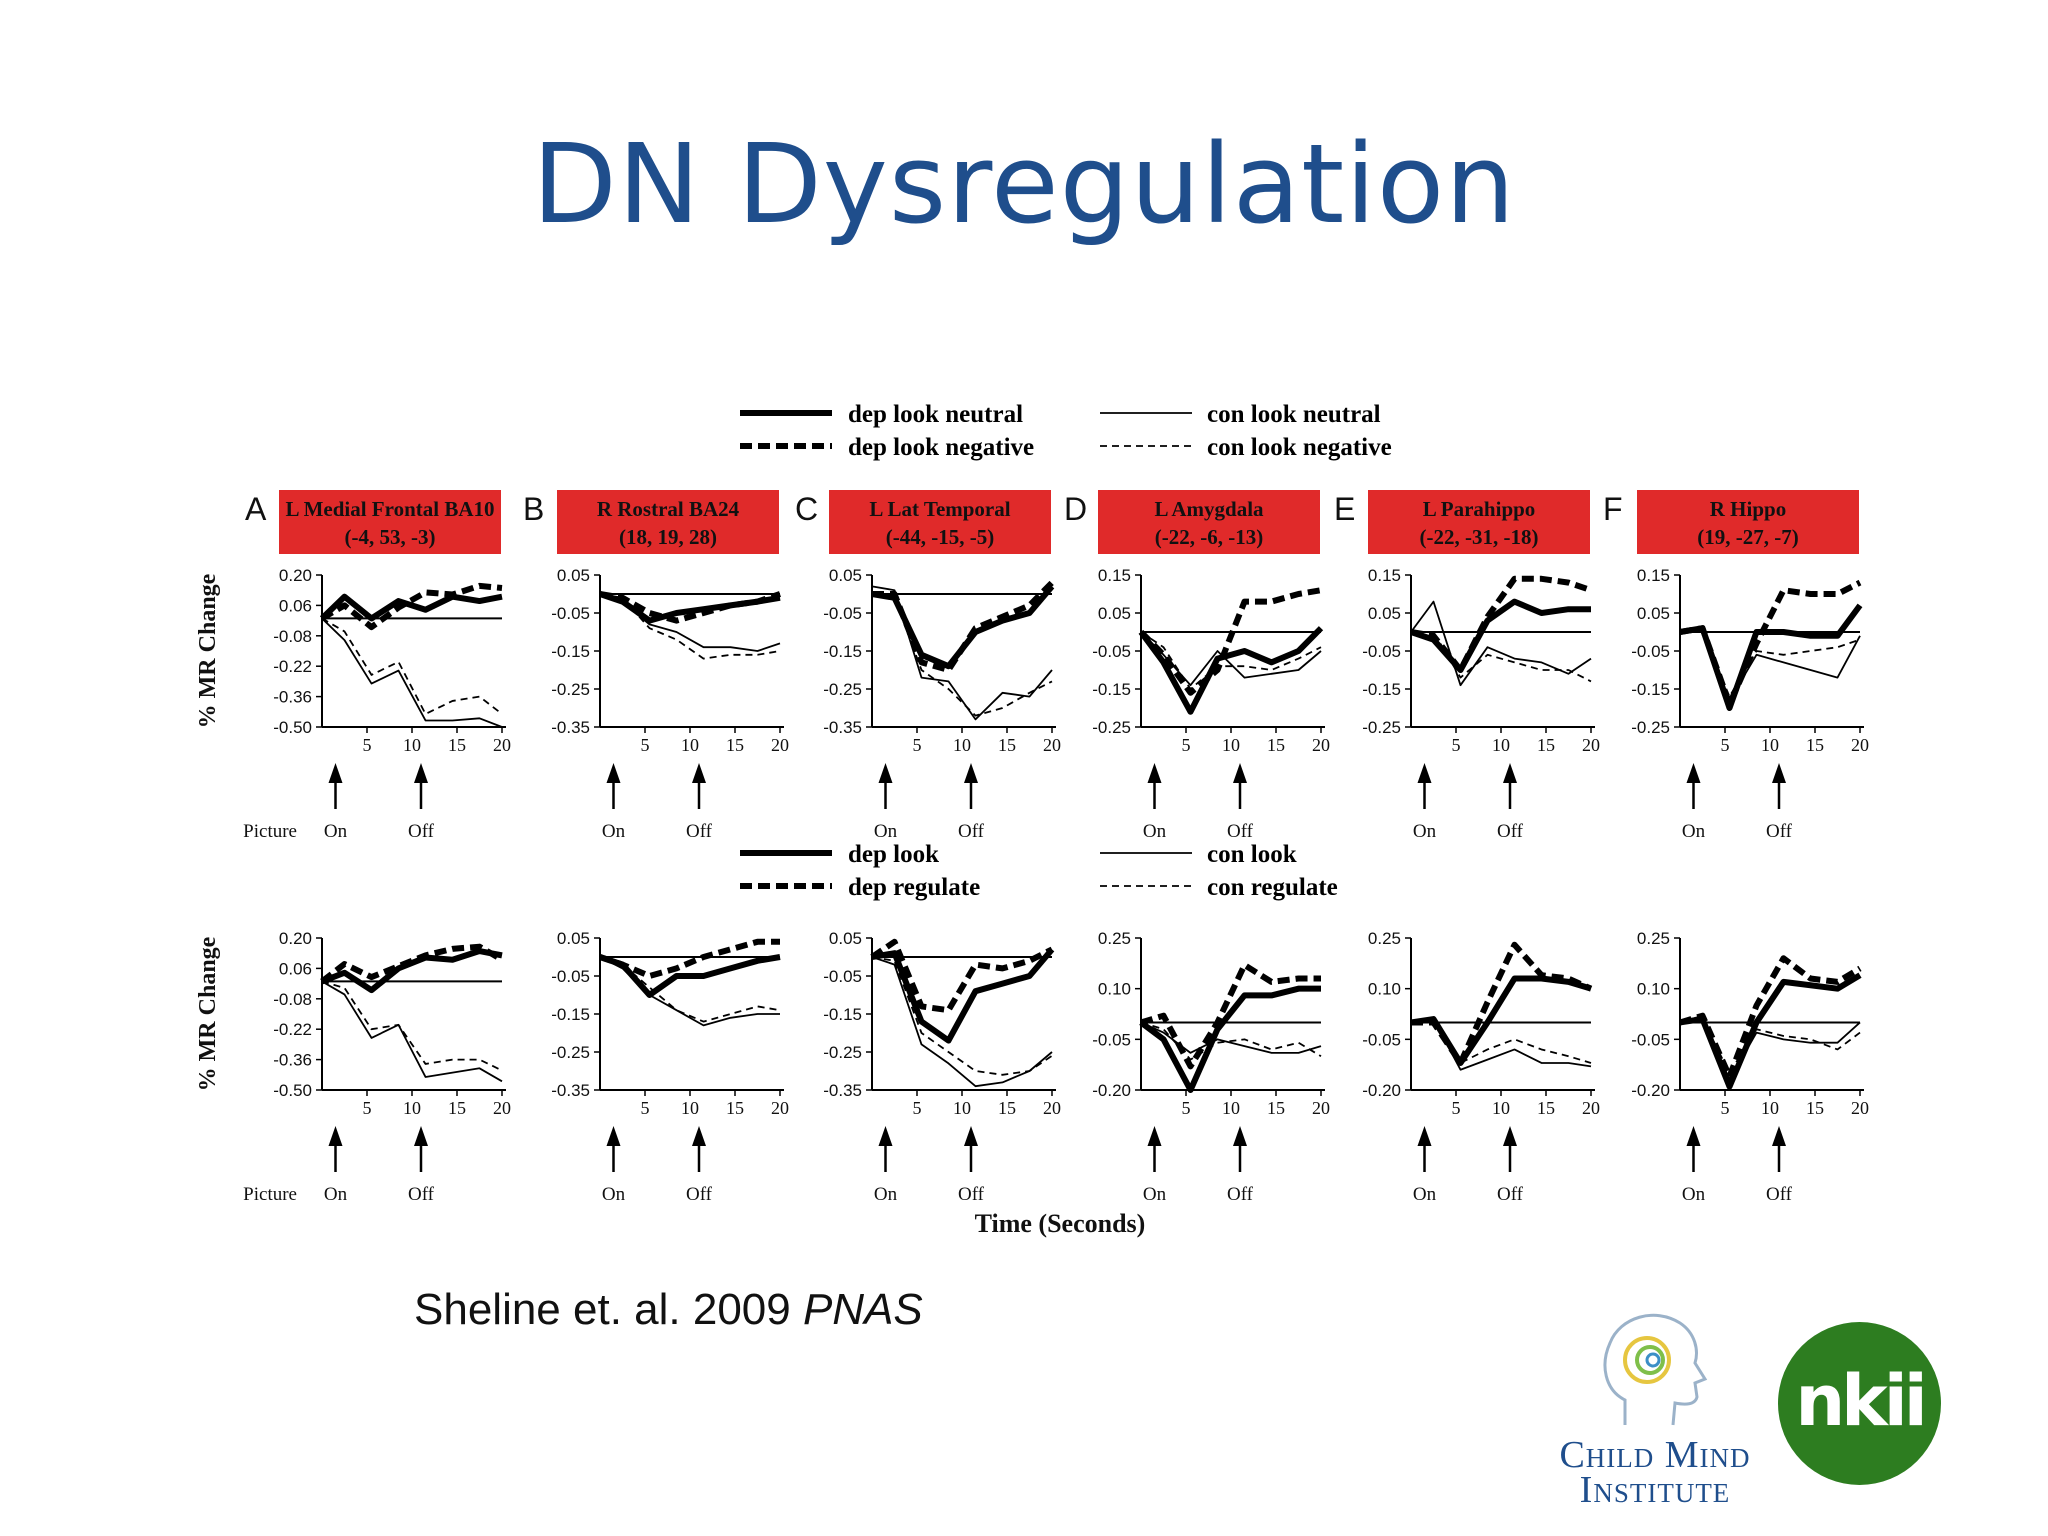  Describe the element at coordinates (1613, 509) in the screenshot. I see `panel-letter: F` at that location.